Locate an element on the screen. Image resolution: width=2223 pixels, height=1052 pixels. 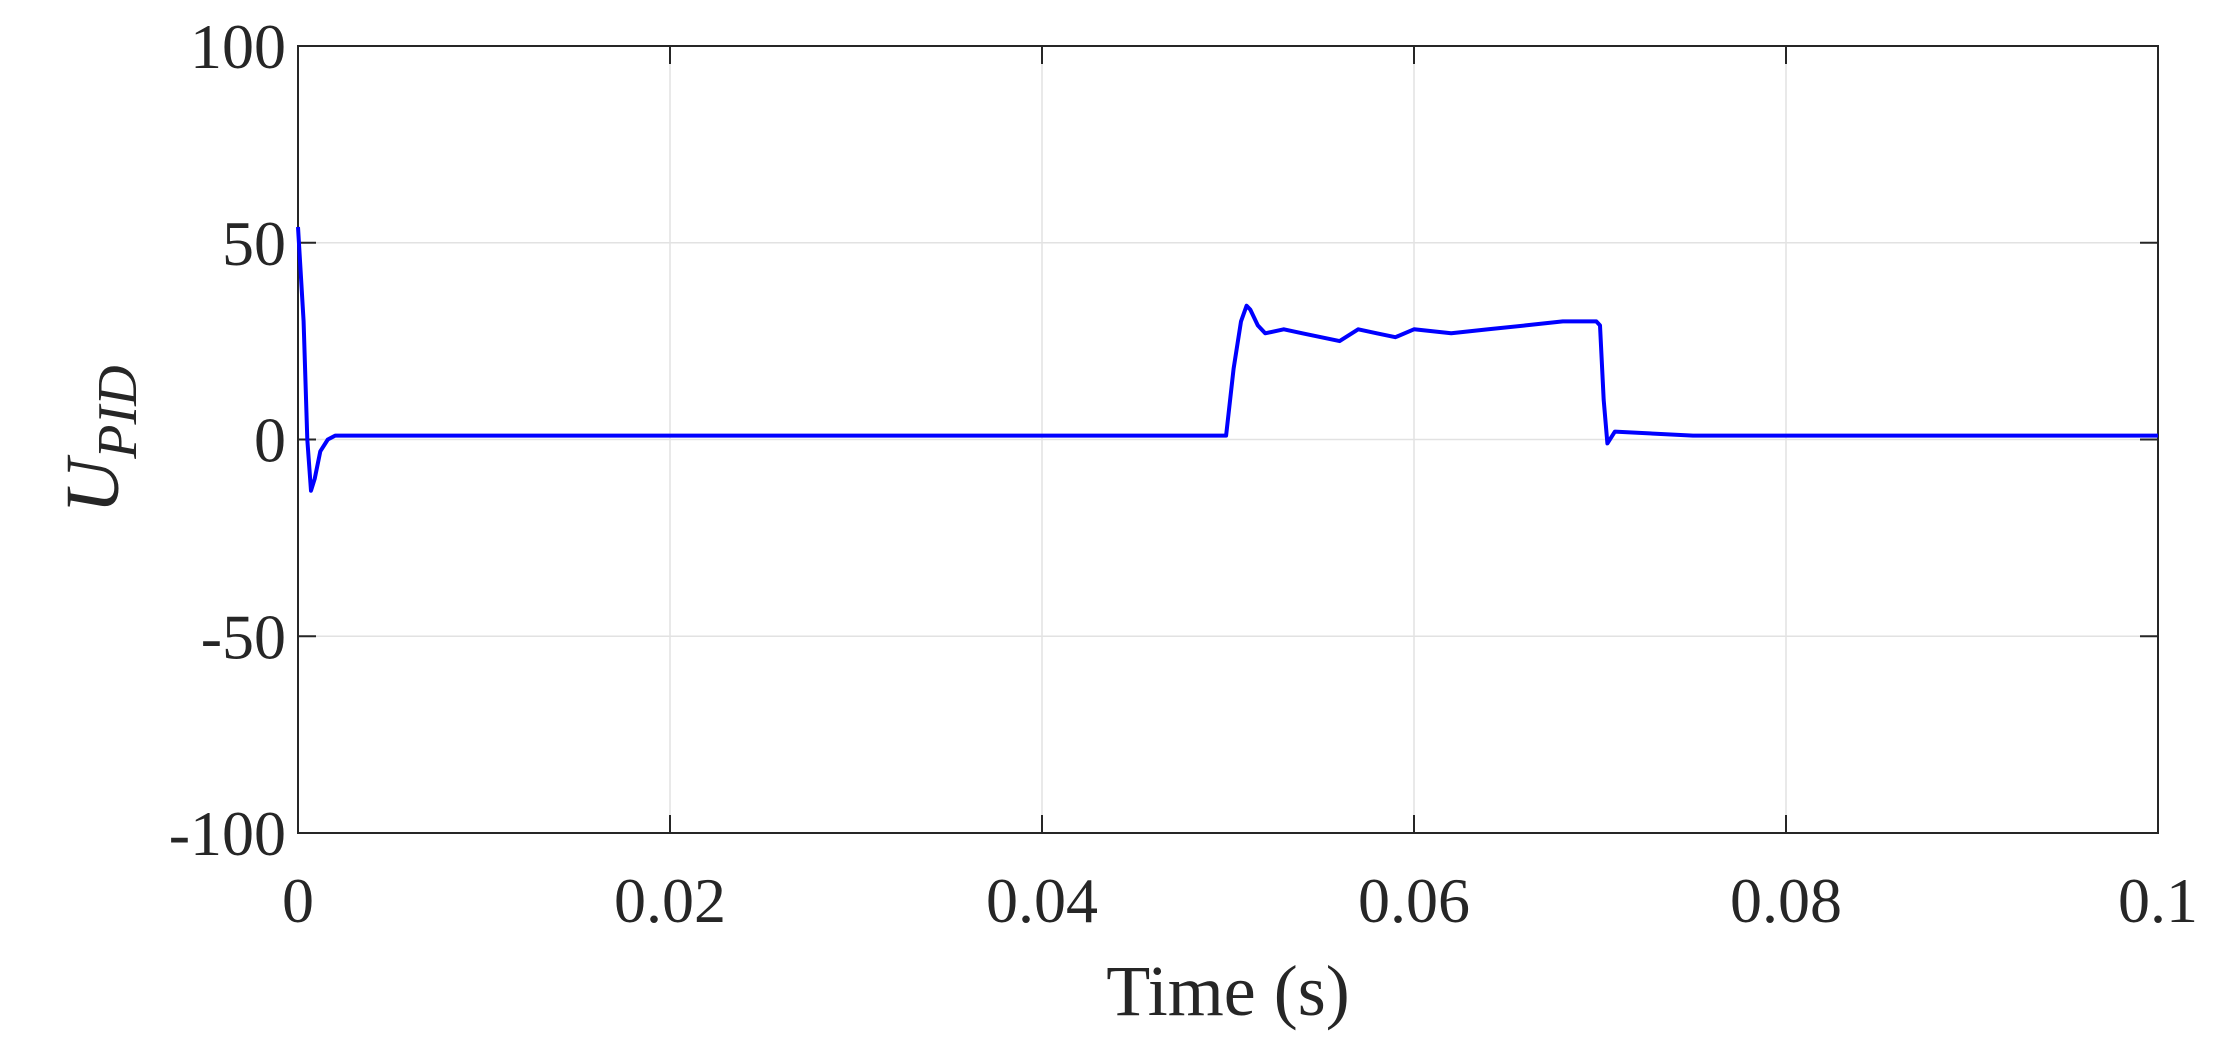
y-axis-label: UPID is located at coordinates (100, 439).